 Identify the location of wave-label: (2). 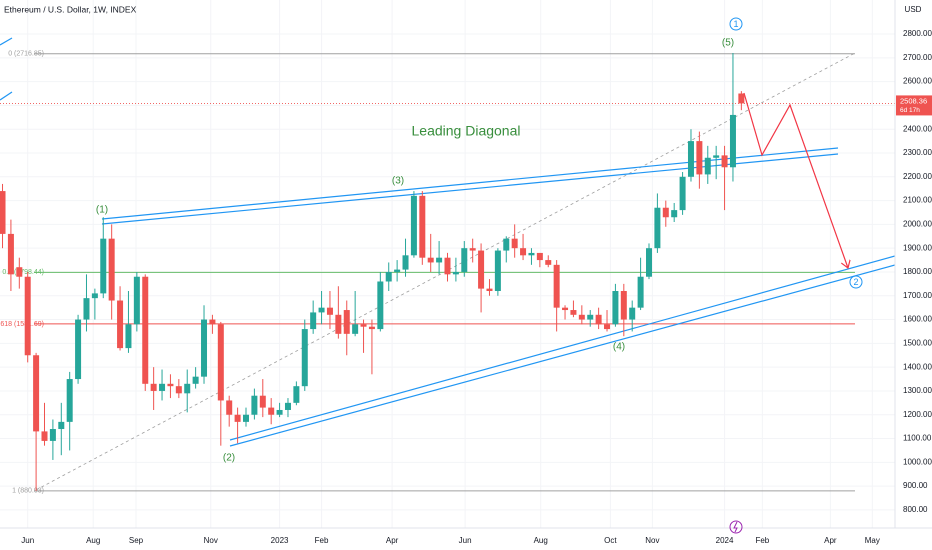
(229, 458).